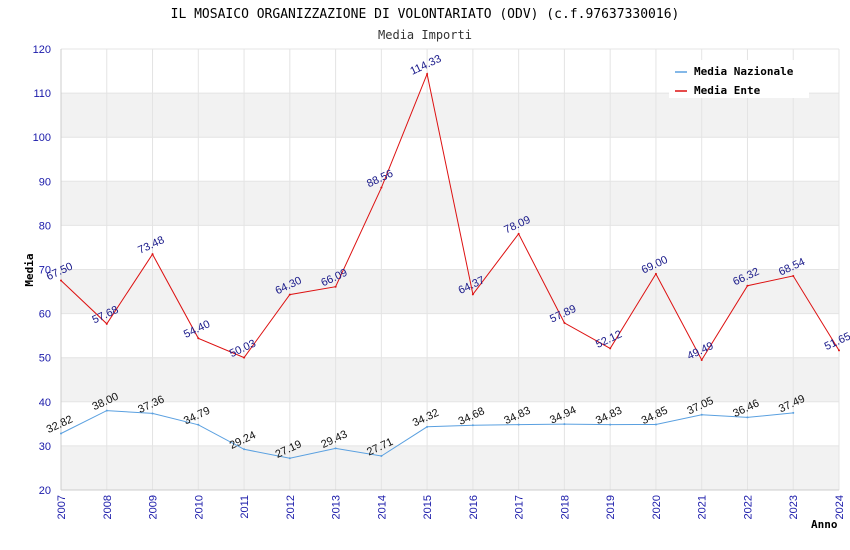 The image size is (850, 550). Describe the element at coordinates (337, 507) in the screenshot. I see `x-tick-label: 2013` at that location.